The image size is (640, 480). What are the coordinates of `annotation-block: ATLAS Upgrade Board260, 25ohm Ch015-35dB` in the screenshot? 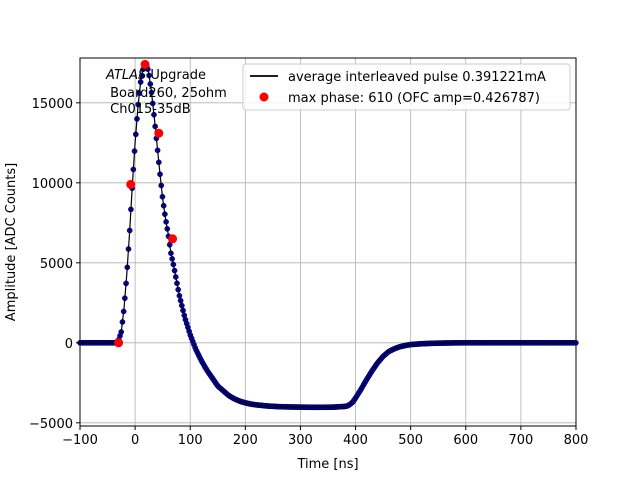 It's located at (166, 92).